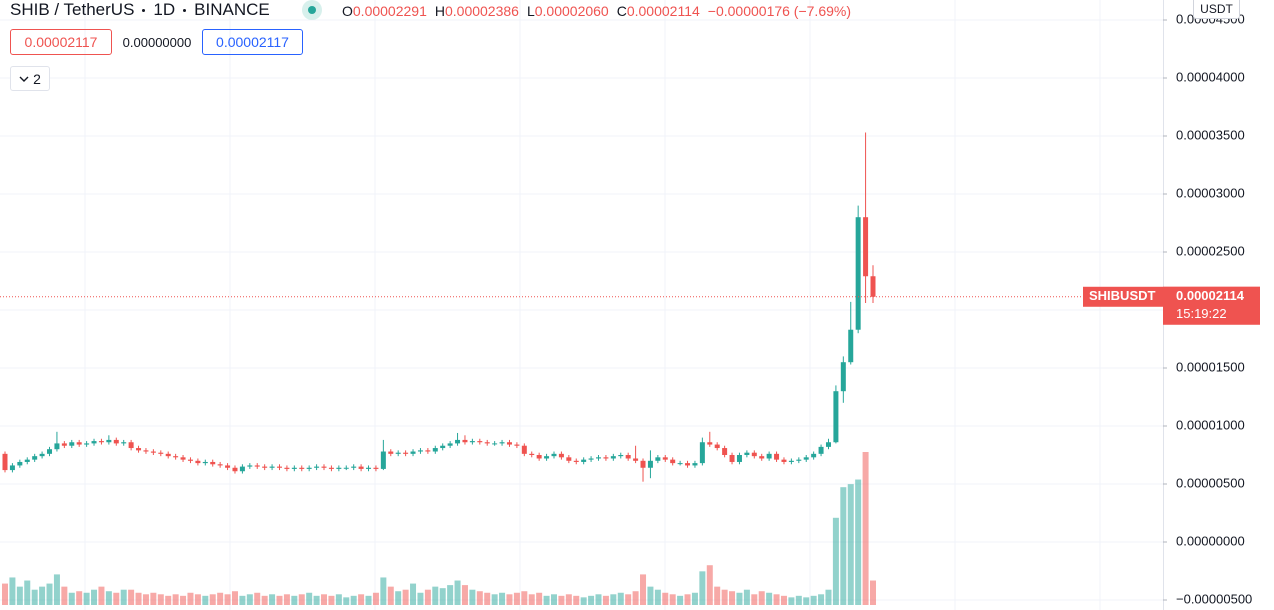 This screenshot has width=1274, height=610. I want to click on buy-button: 0.00002117, so click(252, 42).